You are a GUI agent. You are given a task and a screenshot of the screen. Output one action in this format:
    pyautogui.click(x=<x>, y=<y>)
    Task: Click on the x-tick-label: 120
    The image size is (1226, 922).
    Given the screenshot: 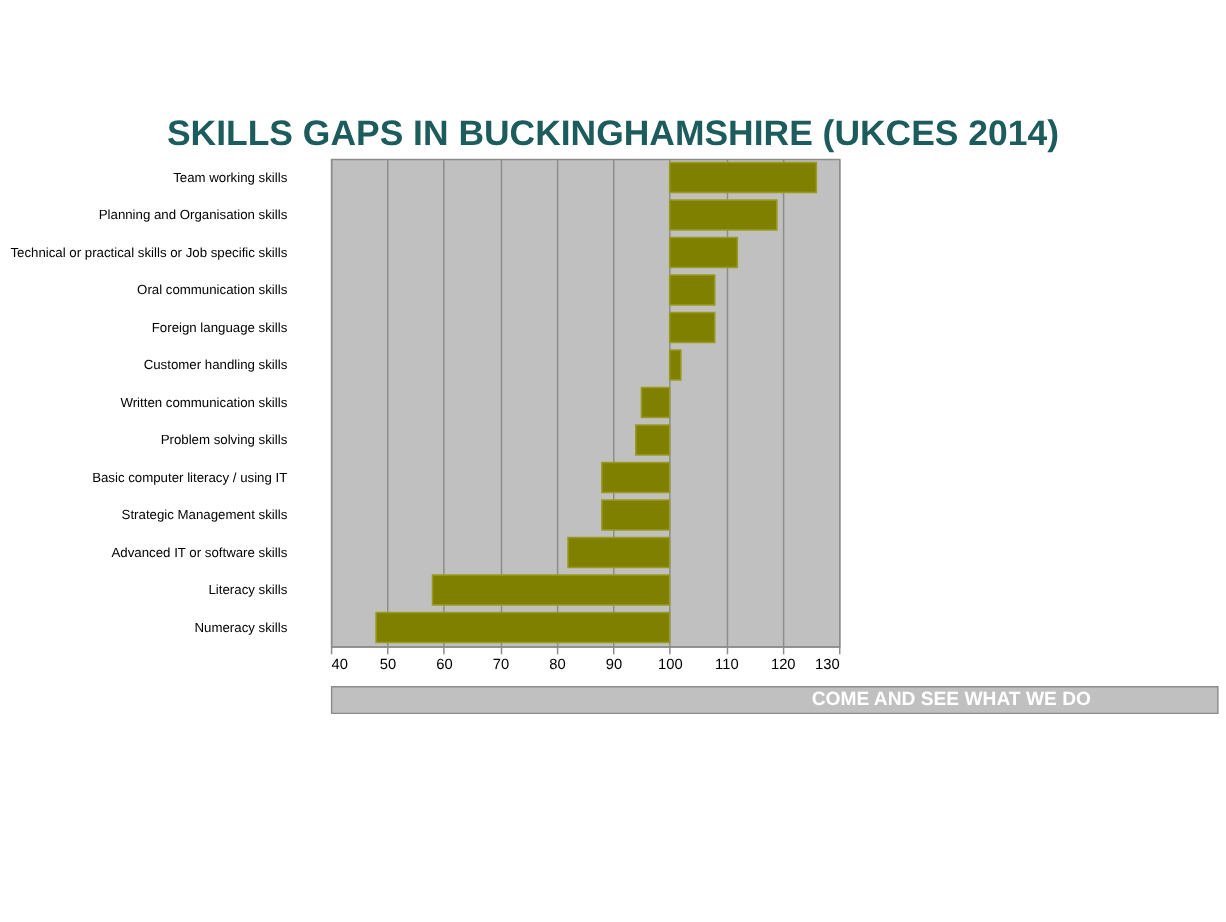 What is the action you would take?
    pyautogui.click(x=783, y=664)
    